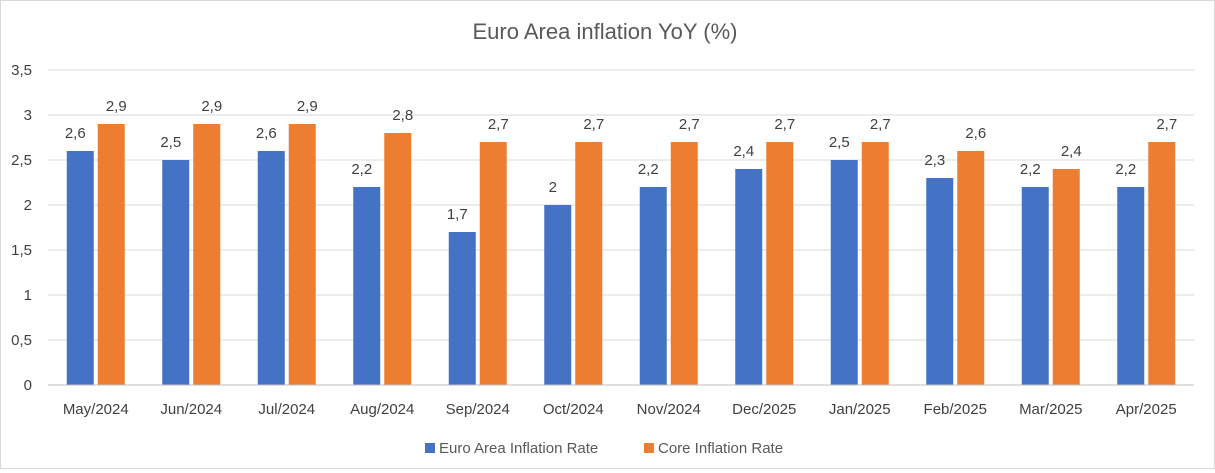 The height and width of the screenshot is (473, 1215). I want to click on y-tick-label: 0, so click(28, 385).